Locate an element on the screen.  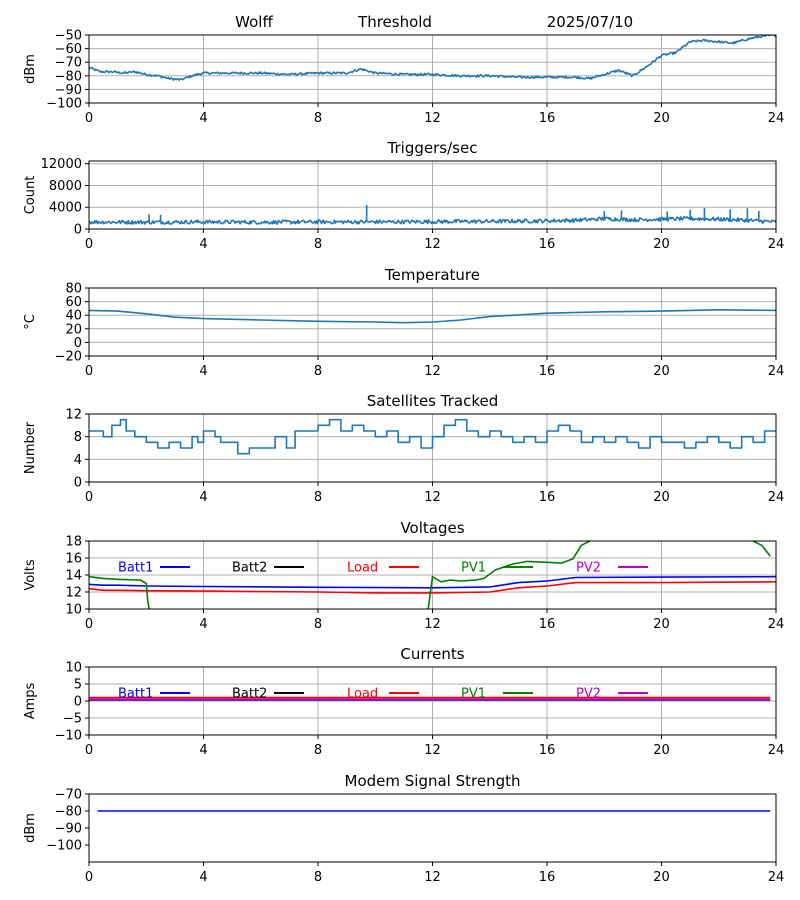
y-tick-label: −20 is located at coordinates (68, 357).